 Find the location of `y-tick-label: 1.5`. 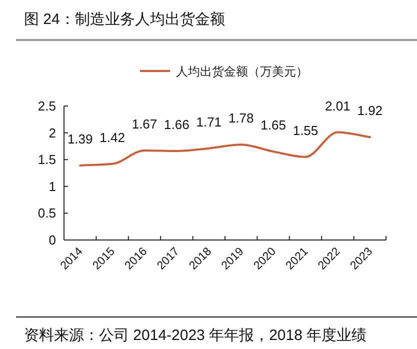

y-tick-label: 1.5 is located at coordinates (47, 160).